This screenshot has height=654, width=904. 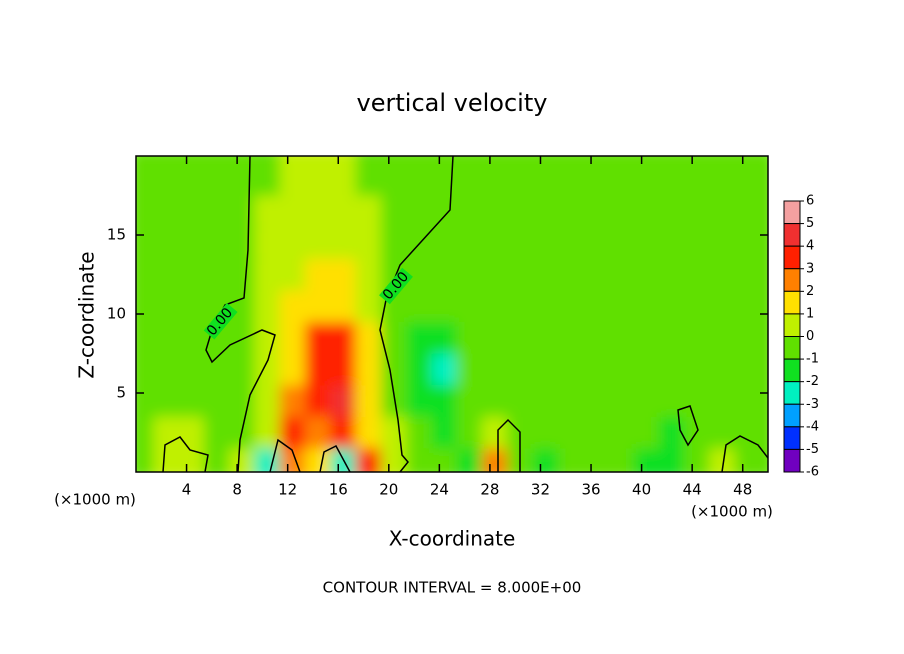 What do you see at coordinates (452, 103) in the screenshot?
I see `chart-title: vertical velocity` at bounding box center [452, 103].